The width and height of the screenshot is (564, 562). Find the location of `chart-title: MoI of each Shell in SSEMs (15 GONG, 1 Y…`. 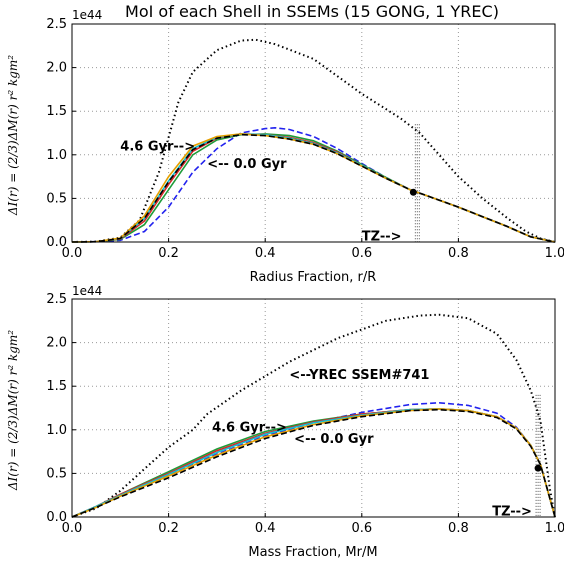

chart-title: MoI of each Shell in SSEMs (15 GONG, 1 Y… is located at coordinates (312, 11).